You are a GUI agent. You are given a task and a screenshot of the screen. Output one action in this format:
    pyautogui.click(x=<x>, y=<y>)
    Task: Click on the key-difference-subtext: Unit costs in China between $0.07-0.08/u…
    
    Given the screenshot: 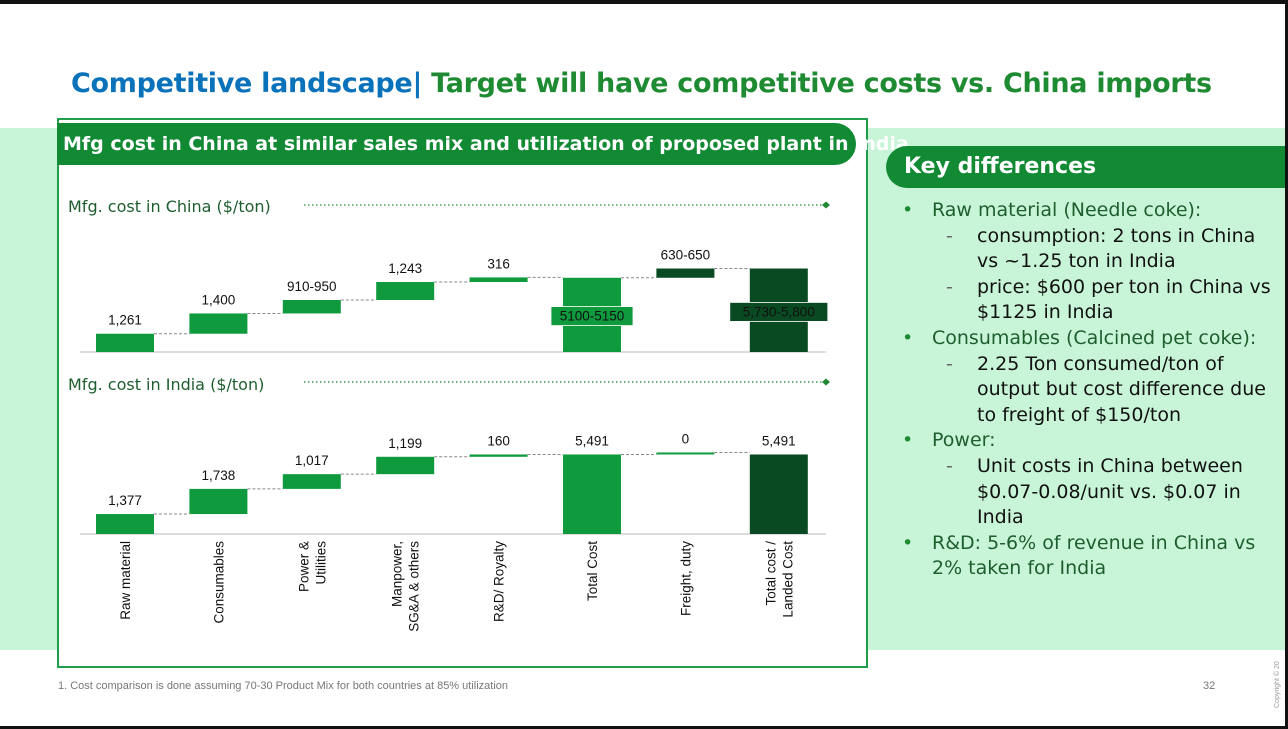 What is the action you would take?
    pyautogui.click(x=1110, y=491)
    